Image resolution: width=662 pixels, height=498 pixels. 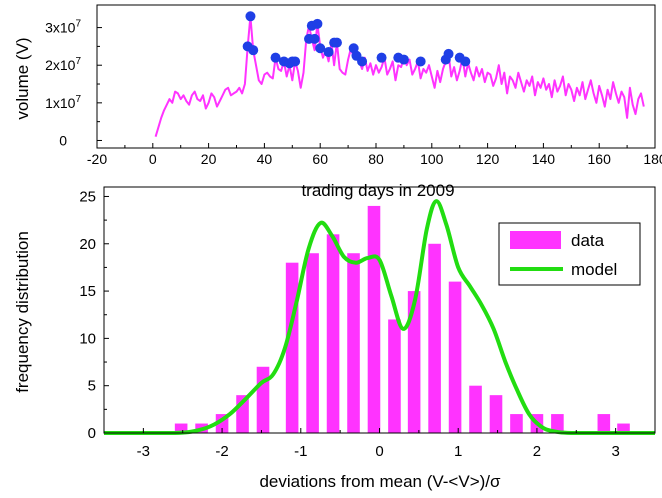 What do you see at coordinates (97, 159) in the screenshot?
I see `volume-x-tick-label: -20` at bounding box center [97, 159].